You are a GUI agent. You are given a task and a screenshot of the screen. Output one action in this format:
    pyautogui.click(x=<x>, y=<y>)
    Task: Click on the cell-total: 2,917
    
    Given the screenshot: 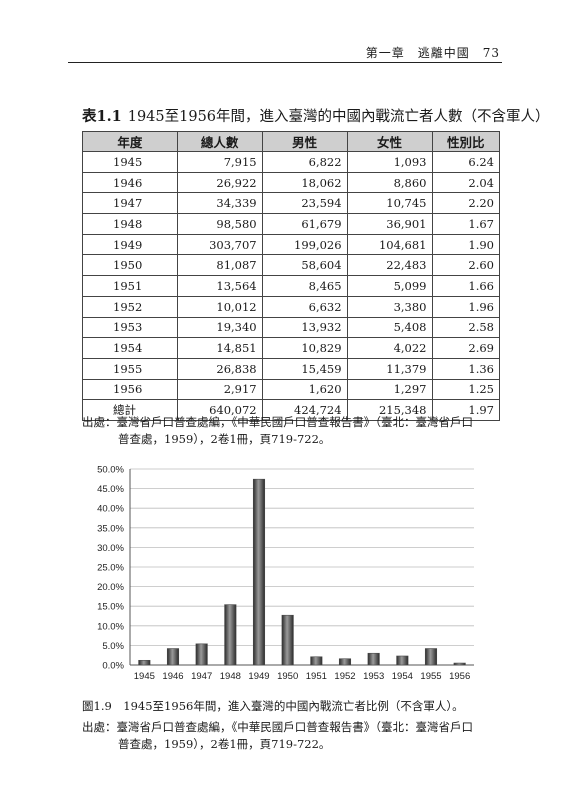 What is the action you would take?
    pyautogui.click(x=219, y=389)
    